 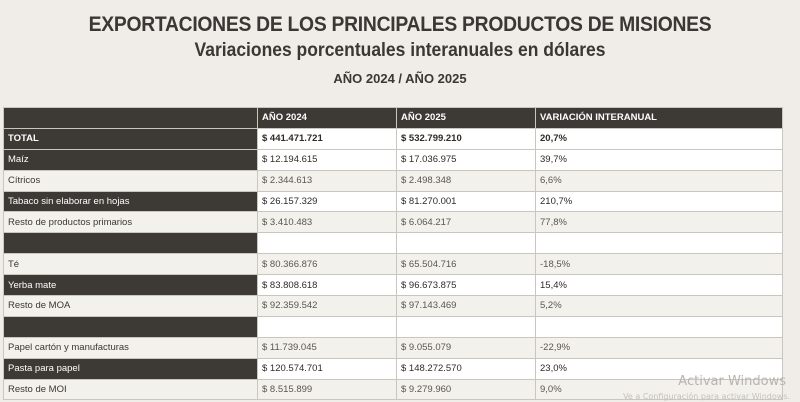 What do you see at coordinates (130, 138) in the screenshot?
I see `row-label: TOTAL` at bounding box center [130, 138].